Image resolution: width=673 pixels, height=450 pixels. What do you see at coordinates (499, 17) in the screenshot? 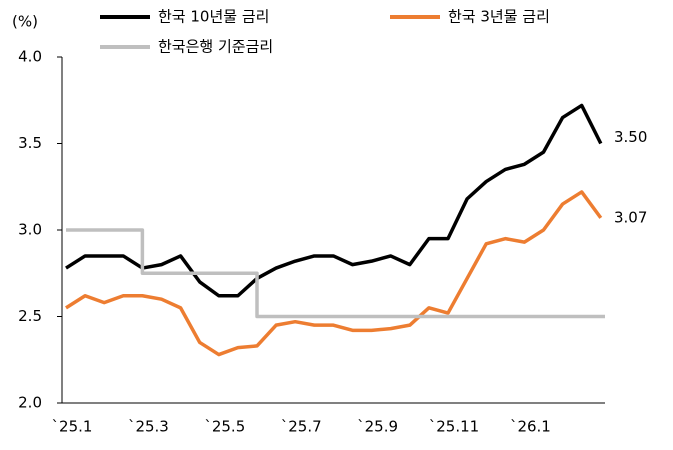
I see `legend-label: 한국 3년물 금리` at bounding box center [499, 17].